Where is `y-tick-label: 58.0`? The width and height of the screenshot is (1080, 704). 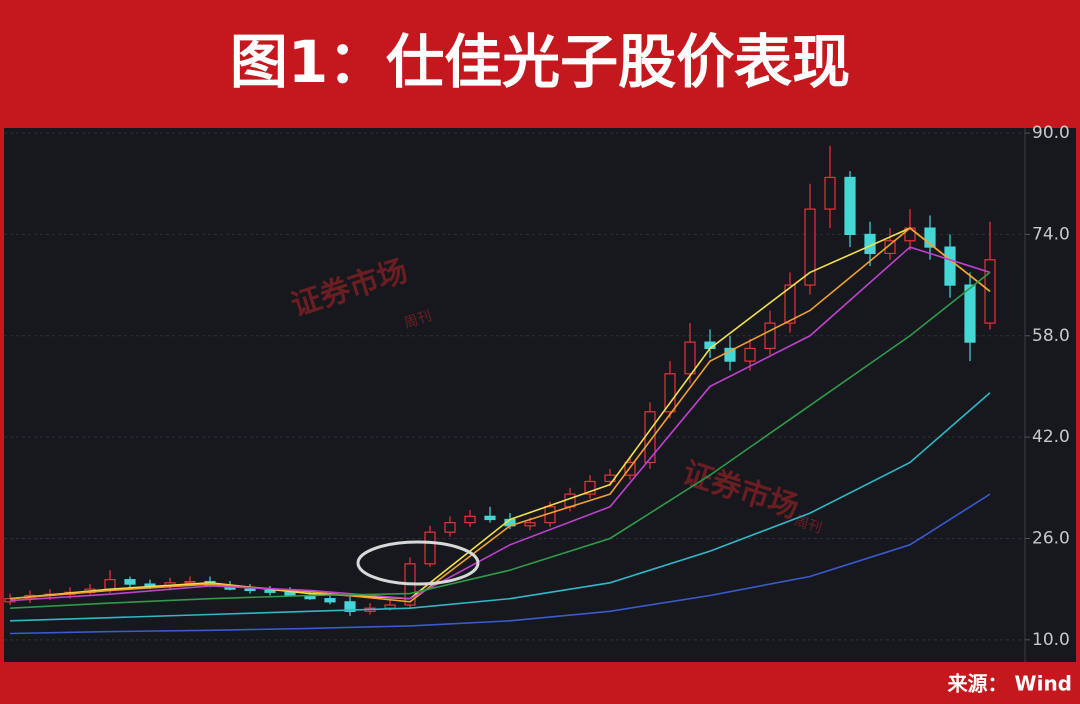 y-tick-label: 58.0 is located at coordinates (1051, 336).